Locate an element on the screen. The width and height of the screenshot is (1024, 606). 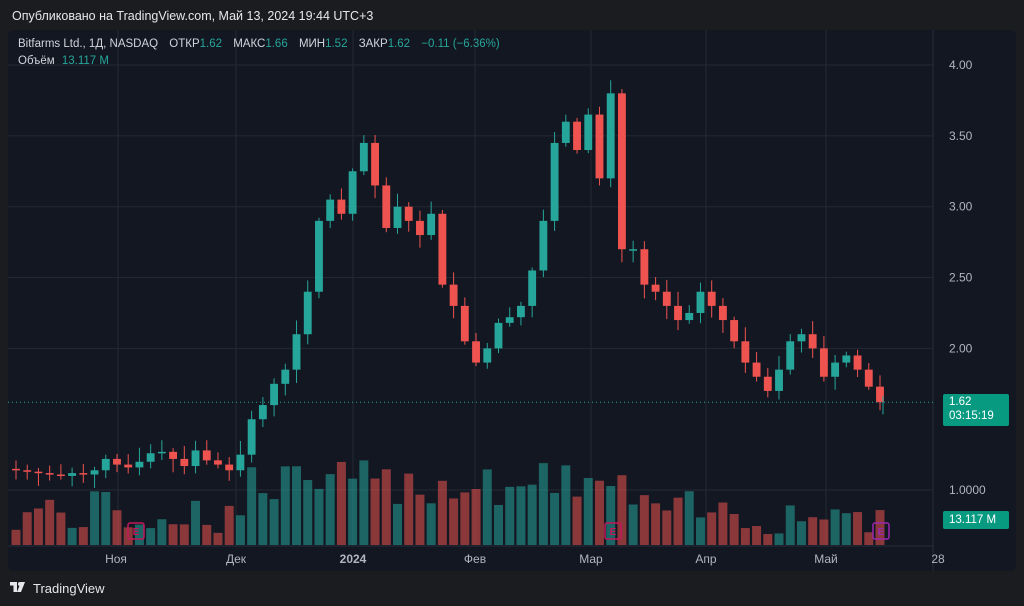
brand-name: TradingView is located at coordinates (69, 588).